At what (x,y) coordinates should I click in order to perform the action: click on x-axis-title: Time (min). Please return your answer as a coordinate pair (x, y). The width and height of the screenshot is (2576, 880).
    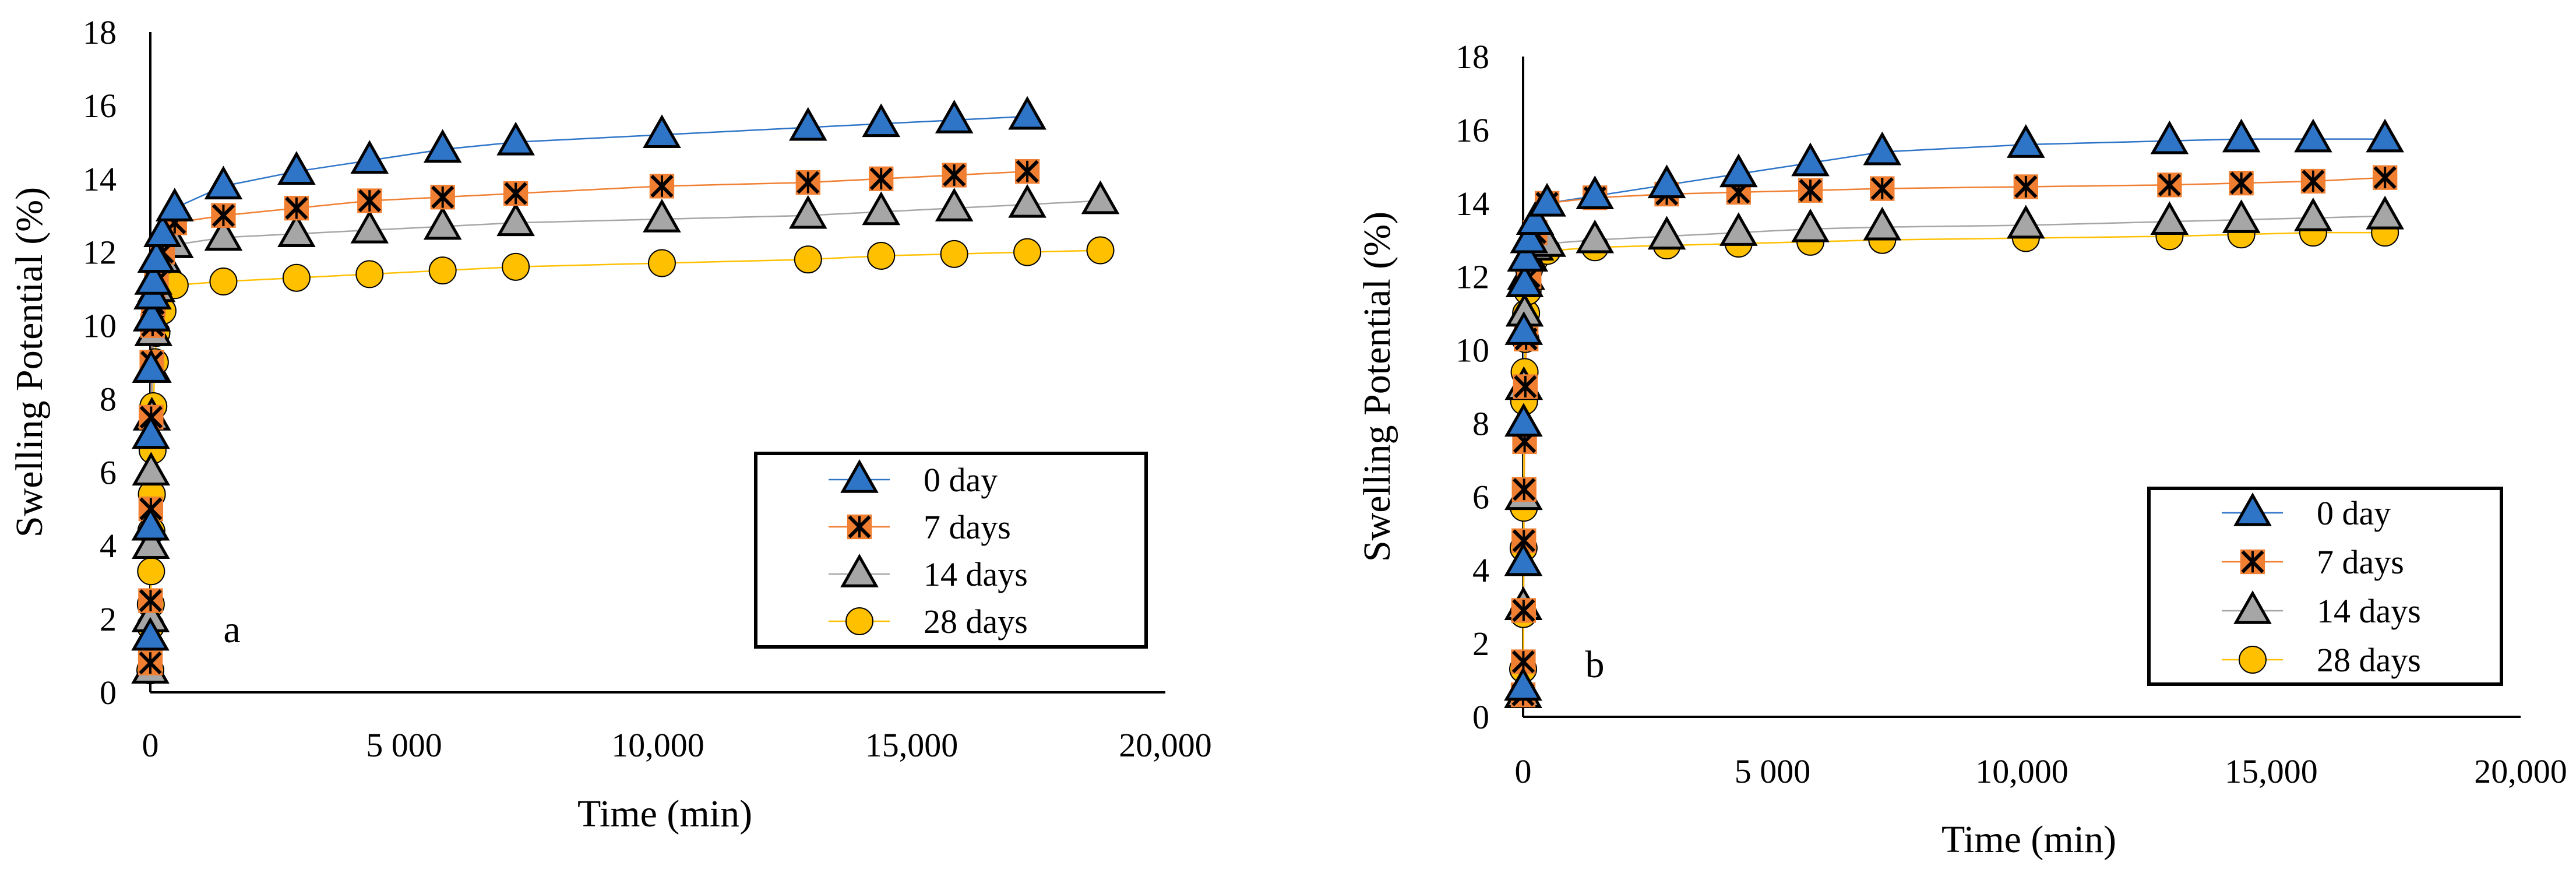
    Looking at the image, I should click on (664, 814).